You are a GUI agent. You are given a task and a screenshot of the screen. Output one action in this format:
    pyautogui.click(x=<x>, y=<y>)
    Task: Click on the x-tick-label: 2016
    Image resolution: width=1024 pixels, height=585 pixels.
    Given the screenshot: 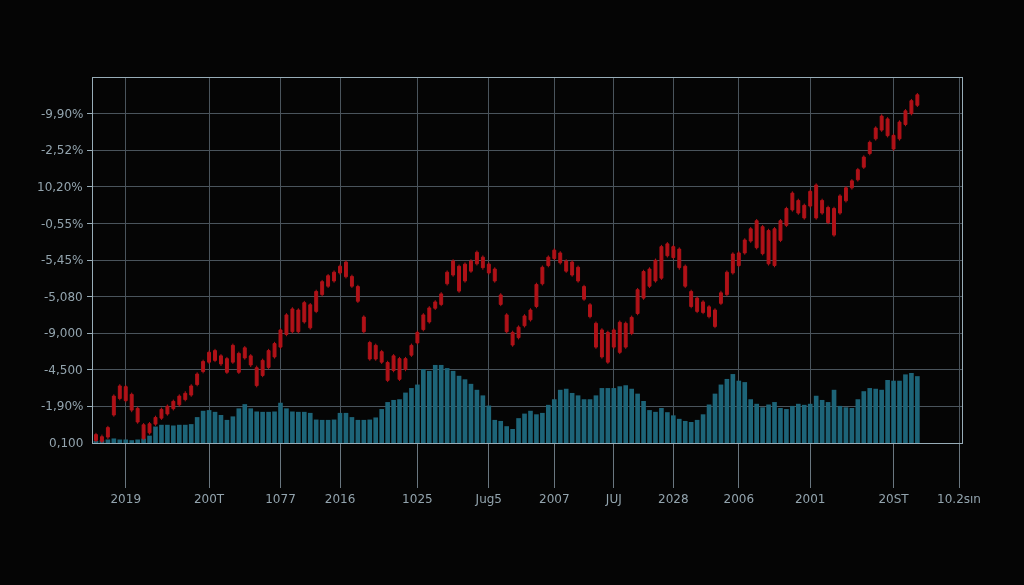 What is the action you would take?
    pyautogui.click(x=340, y=498)
    